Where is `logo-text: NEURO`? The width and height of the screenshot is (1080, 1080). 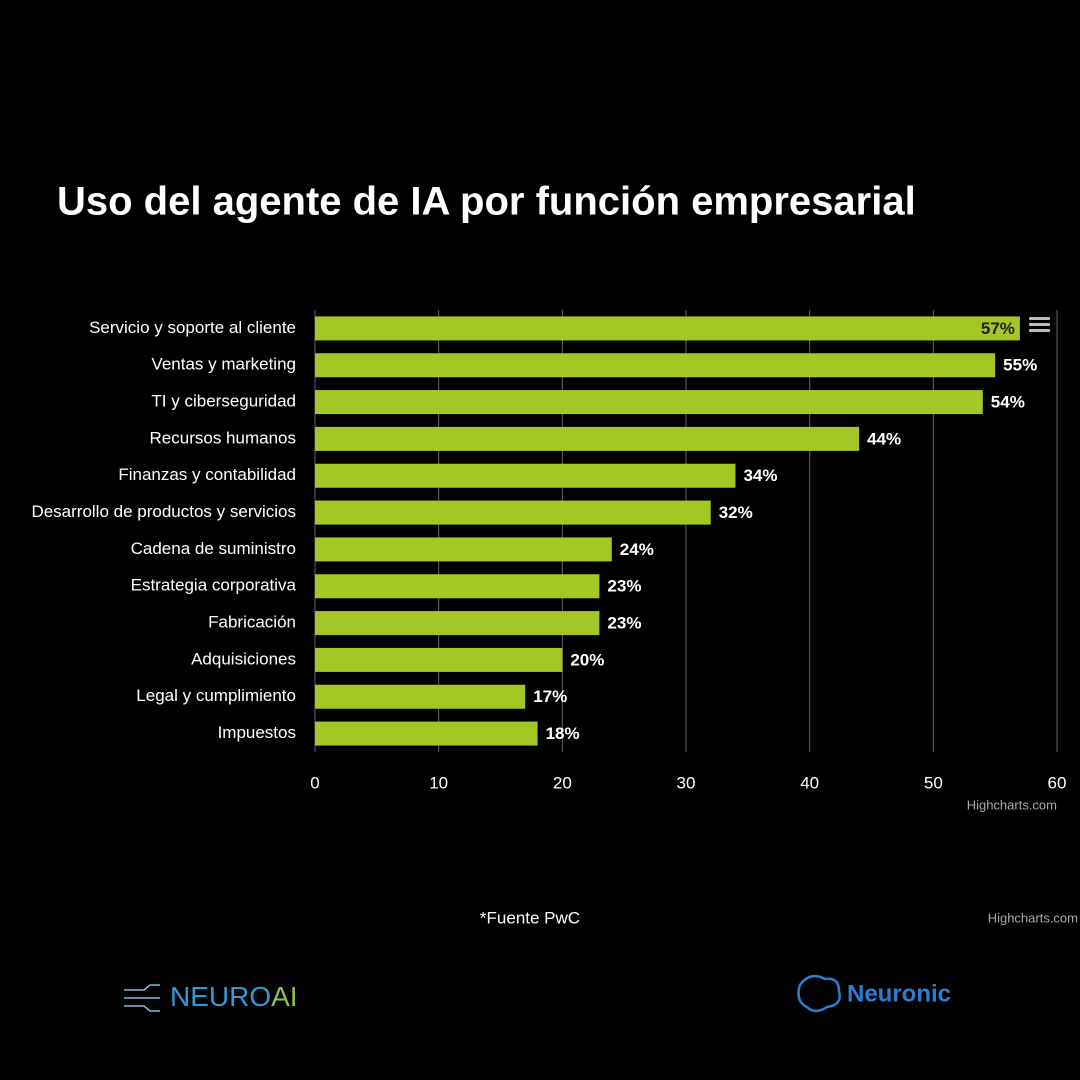
logo-text: NEURO is located at coordinates (220, 996).